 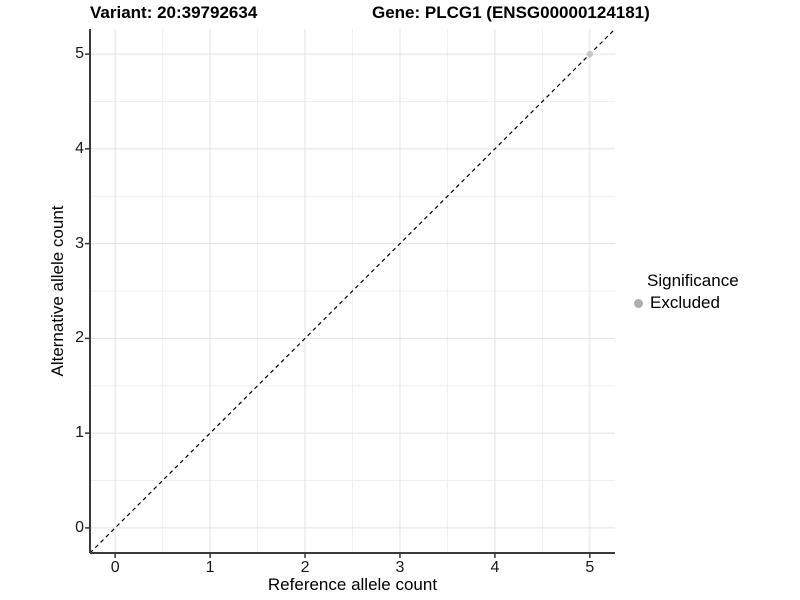 I want to click on y-tick-label: 5, so click(x=79, y=54).